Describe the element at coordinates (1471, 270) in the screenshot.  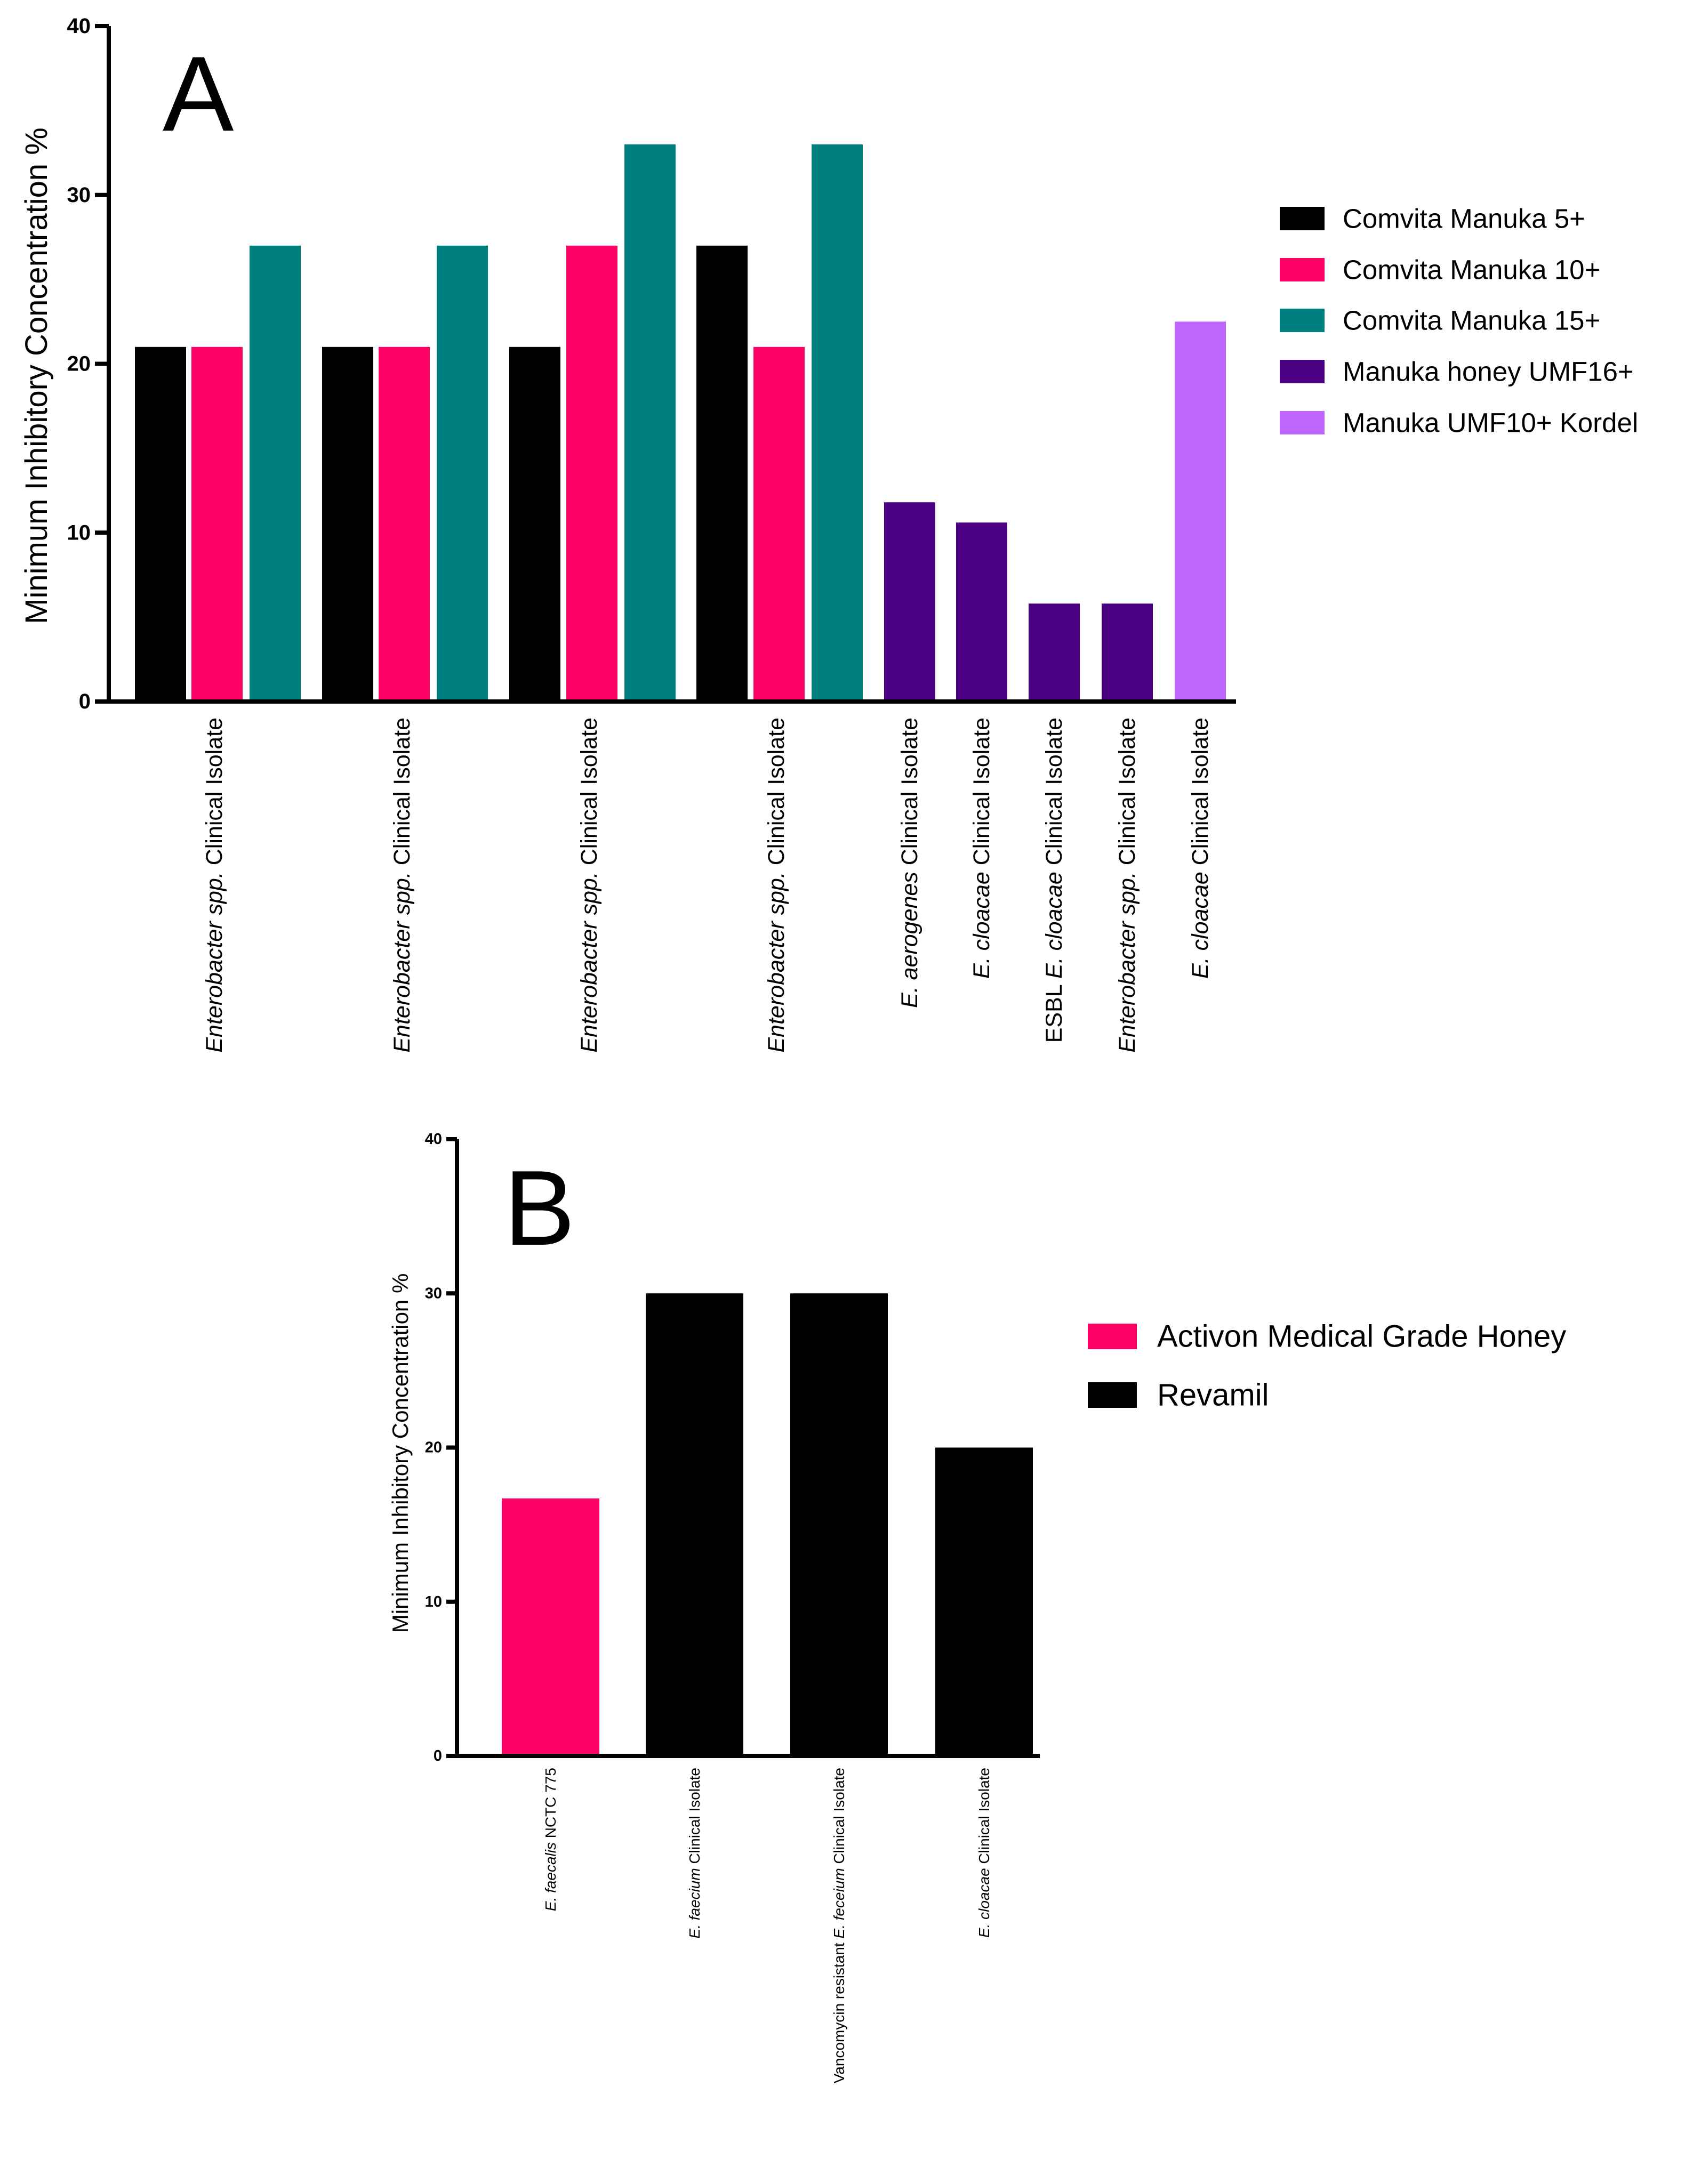
I see `panel-a-legend-label-2: Comvita Manuka 10+` at that location.